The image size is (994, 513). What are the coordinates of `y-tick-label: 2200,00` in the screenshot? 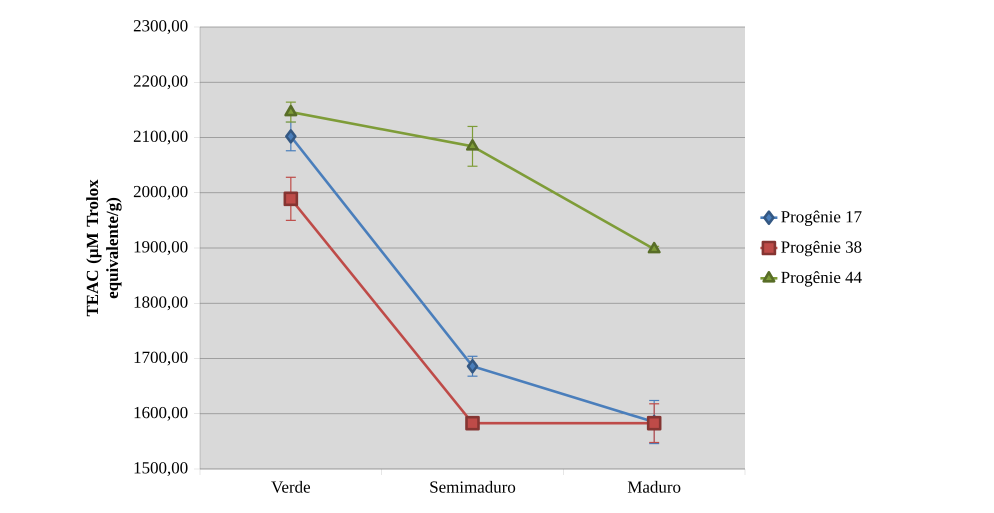 It's located at (161, 82).